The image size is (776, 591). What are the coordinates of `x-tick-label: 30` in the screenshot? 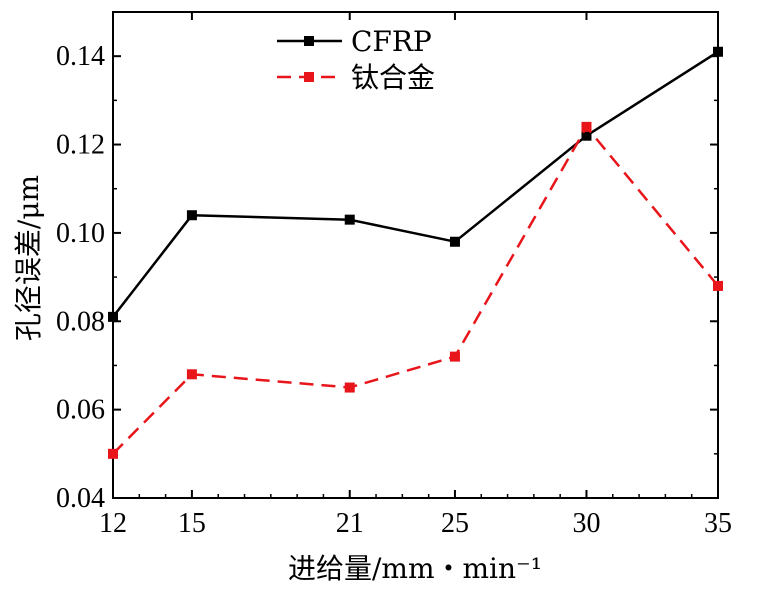 It's located at (586, 523).